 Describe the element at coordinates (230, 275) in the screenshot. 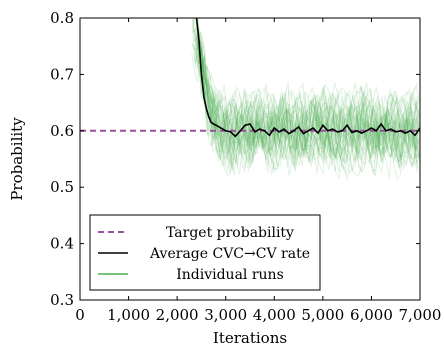

I see `legend-label: Individual runs` at that location.